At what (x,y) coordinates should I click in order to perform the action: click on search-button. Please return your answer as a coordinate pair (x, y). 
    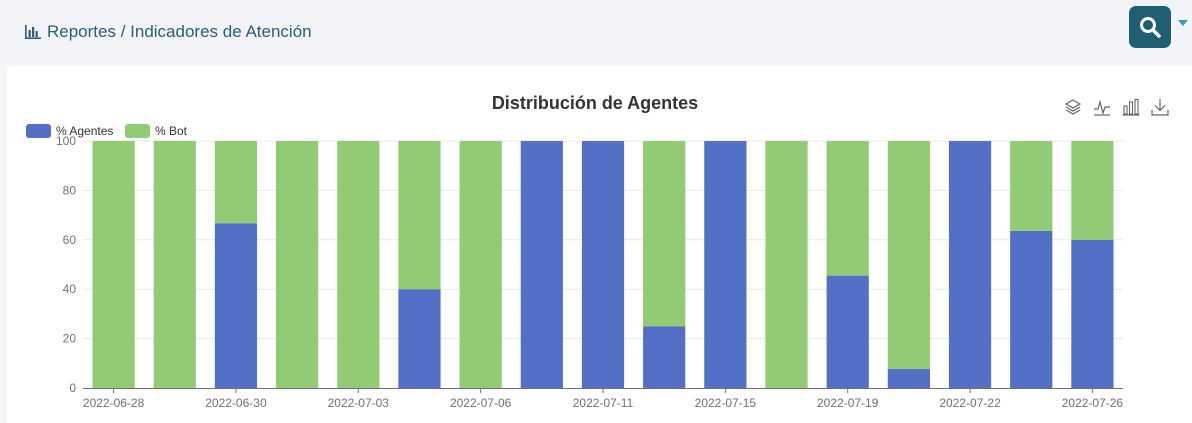
    Looking at the image, I should click on (1150, 27).